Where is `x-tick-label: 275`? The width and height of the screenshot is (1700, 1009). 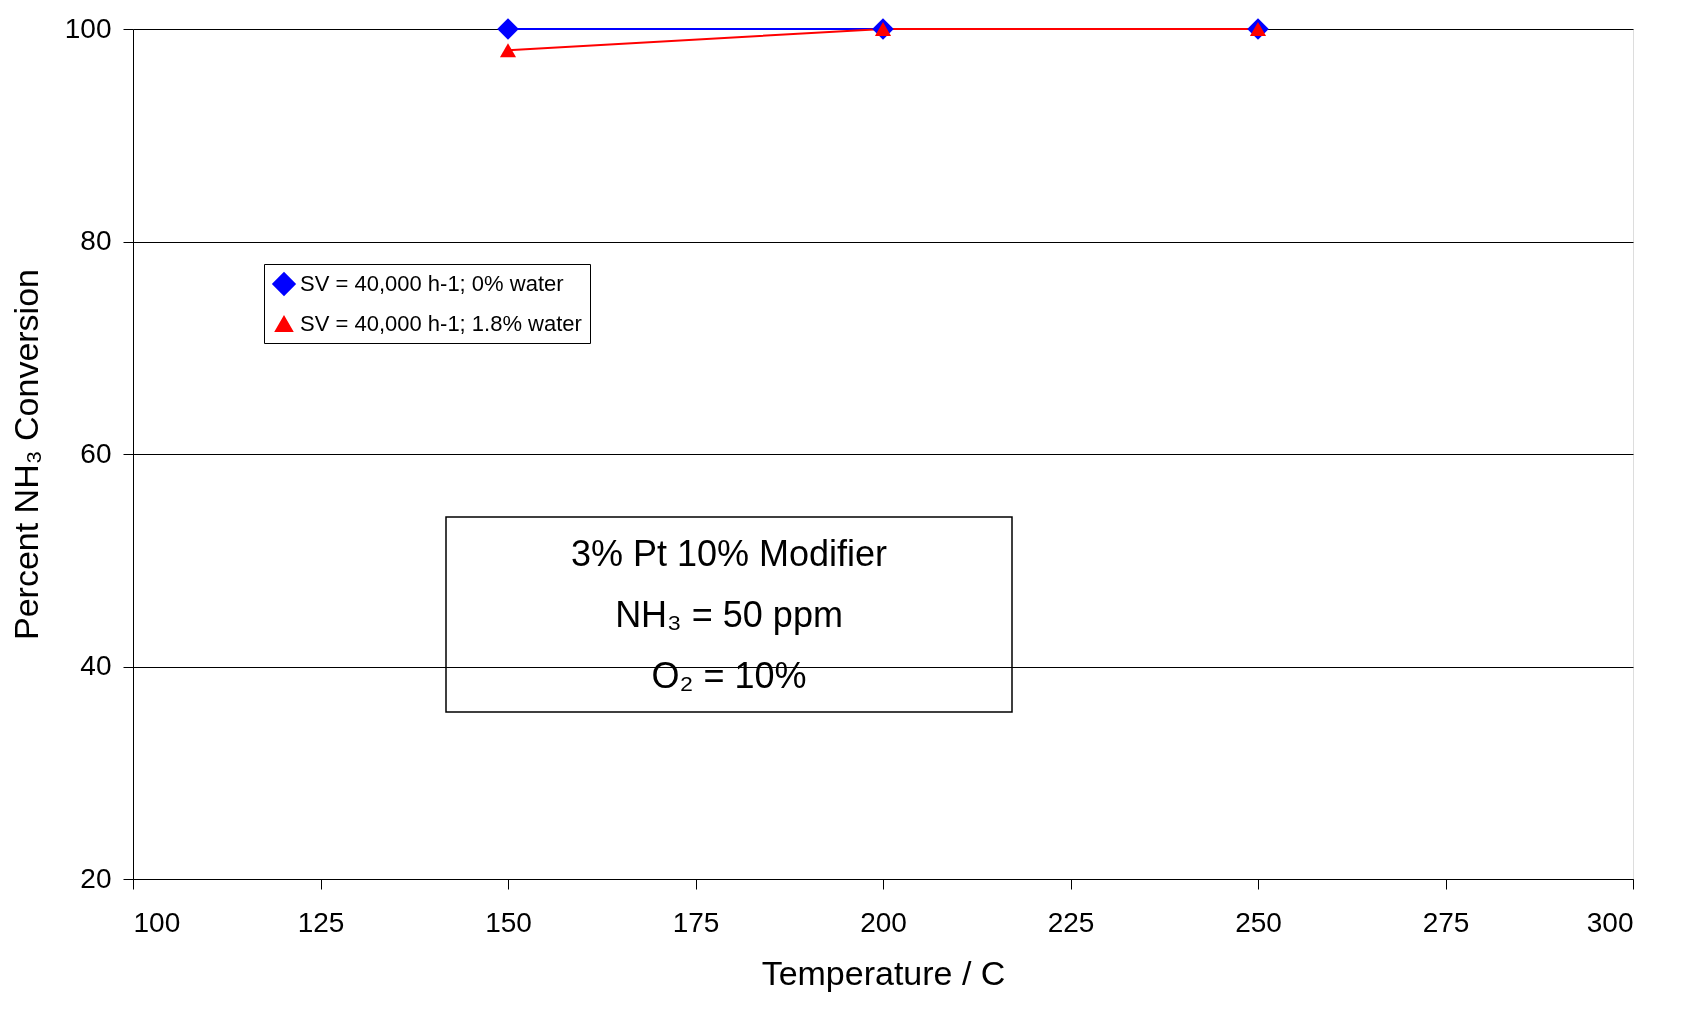
x-tick-label: 275 is located at coordinates (1446, 922).